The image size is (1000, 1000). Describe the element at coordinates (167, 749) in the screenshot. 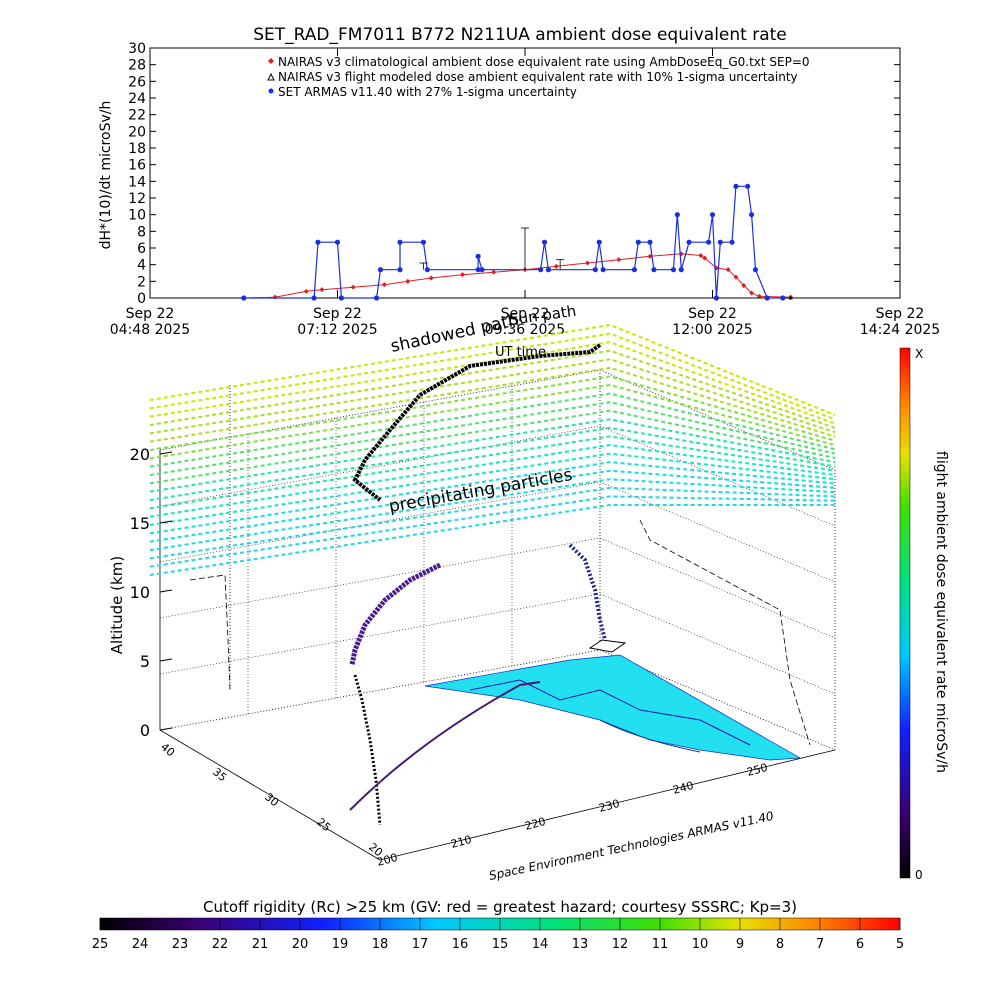

I see `lat-tick-label: 40` at that location.